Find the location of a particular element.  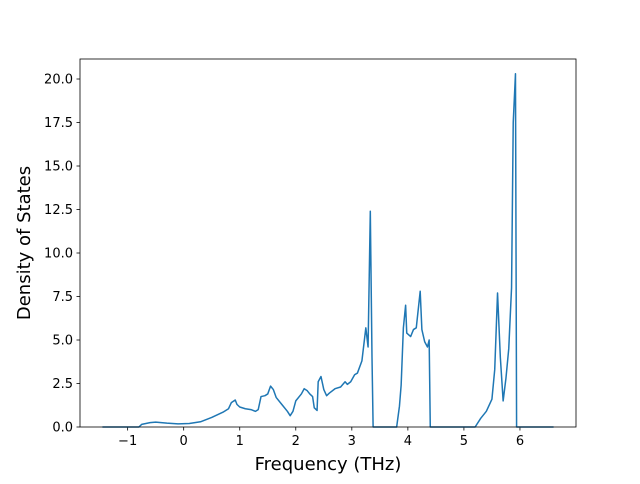

x-axis-label: Frequency (THz) is located at coordinates (328, 464).